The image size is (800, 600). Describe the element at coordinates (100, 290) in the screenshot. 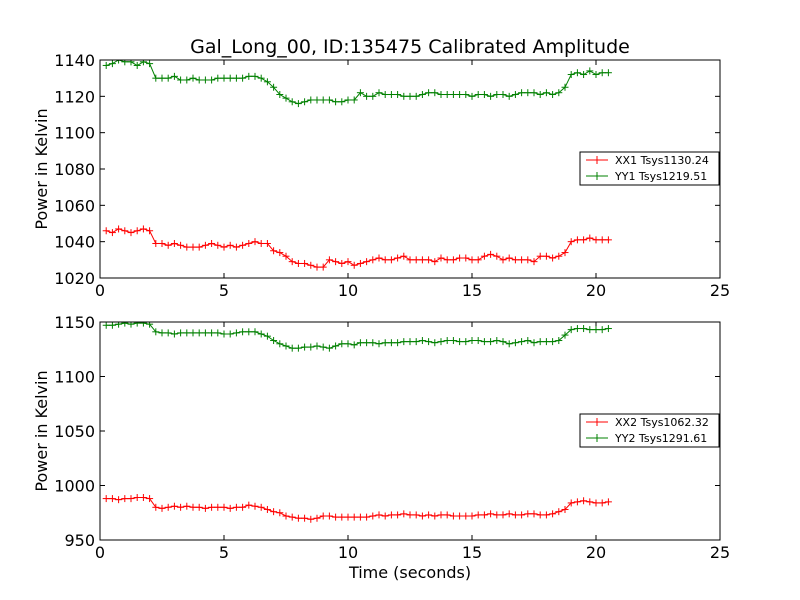

I see `x-tick-label: 0` at that location.